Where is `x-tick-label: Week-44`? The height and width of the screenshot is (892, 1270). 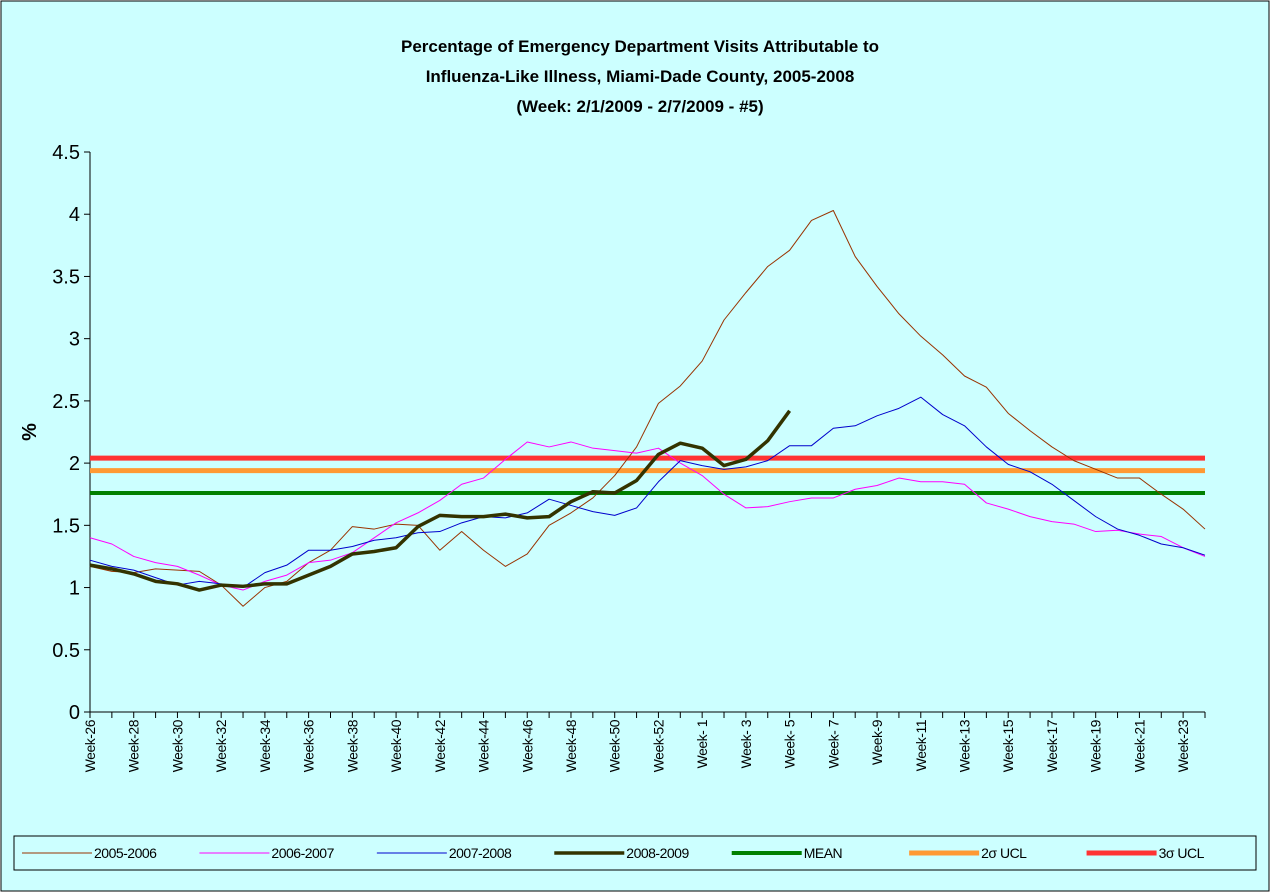
x-tick-label: Week-44 is located at coordinates (484, 745).